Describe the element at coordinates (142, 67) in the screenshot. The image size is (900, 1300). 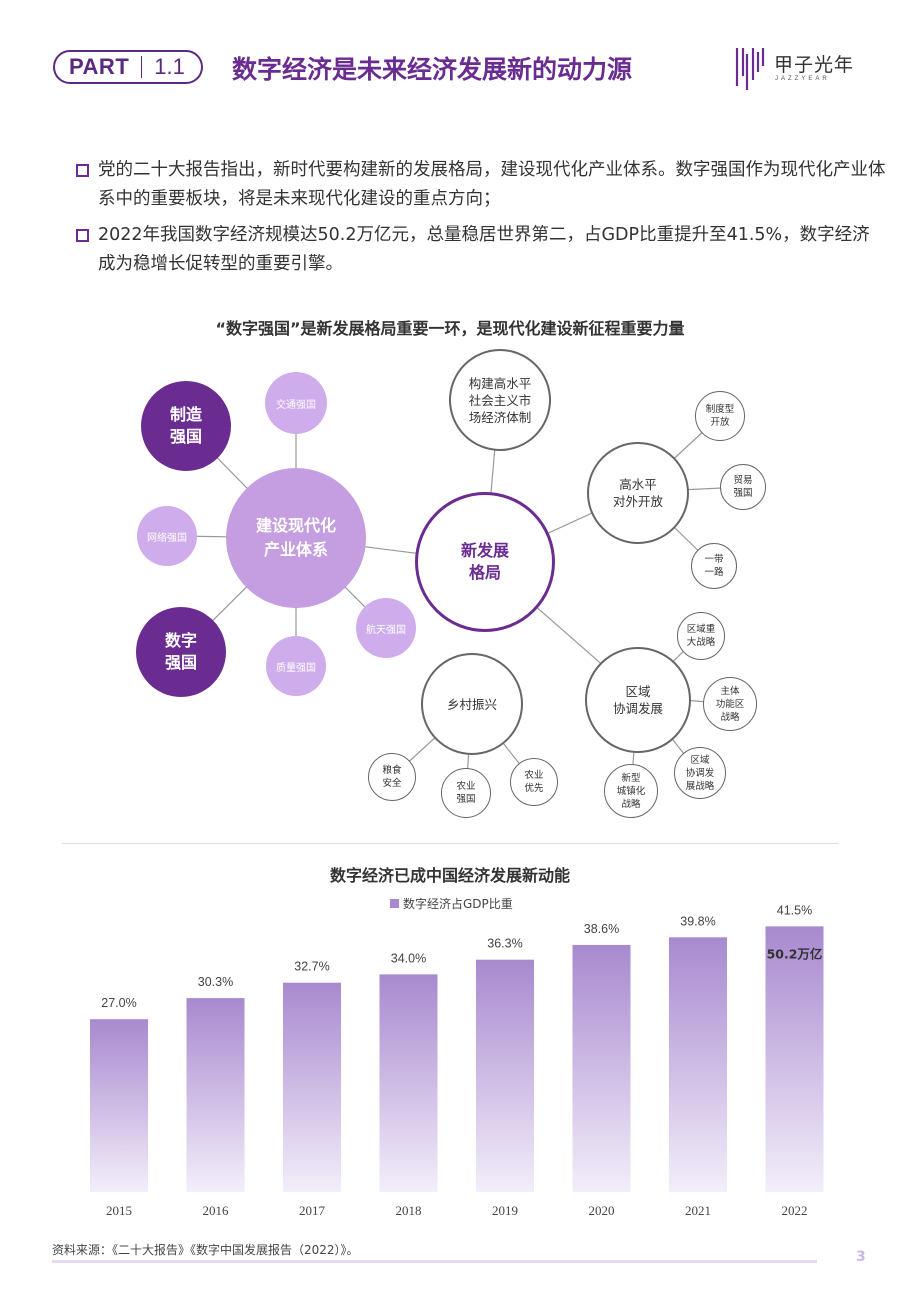
I see `part-separator` at that location.